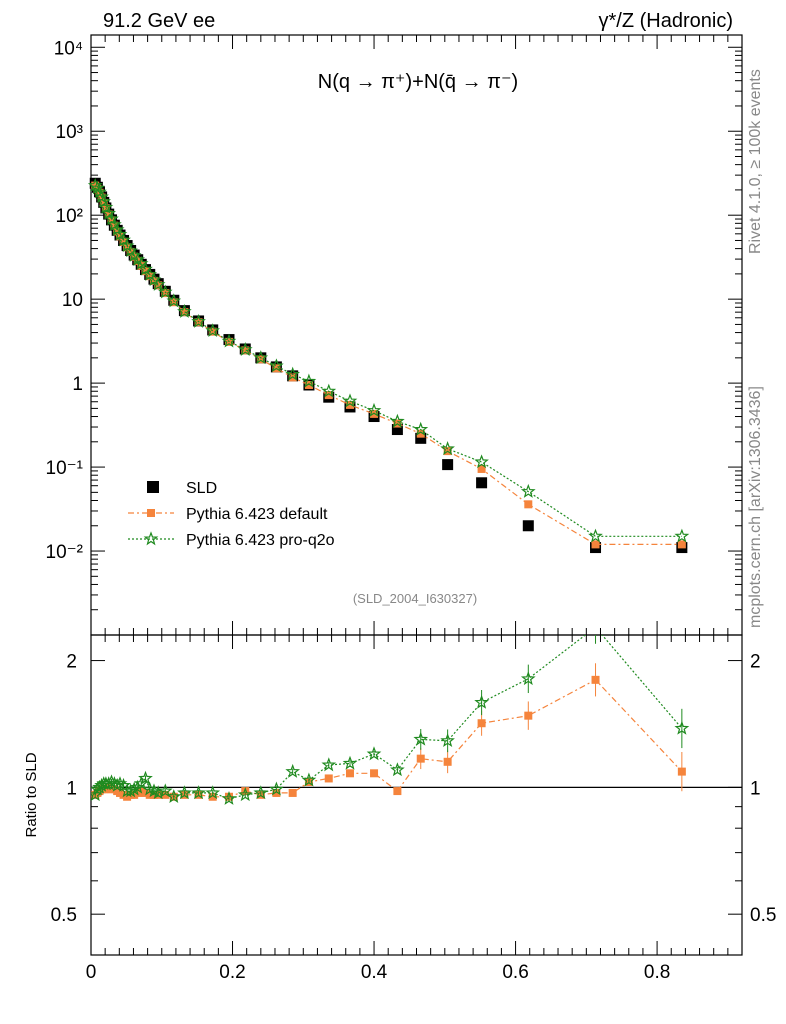 This screenshot has height=1024, width=786. I want to click on legend-marker-default, so click(151, 513).